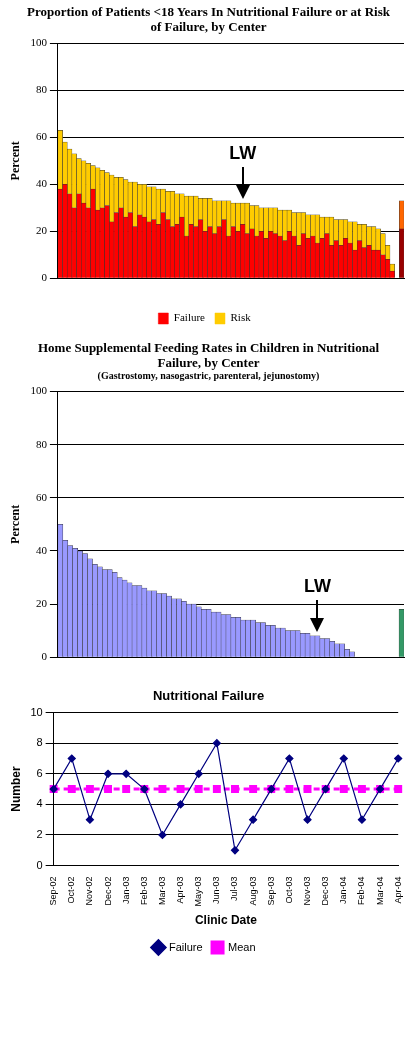  I want to click on x-tick-label: Oct-03, so click(288, 890).